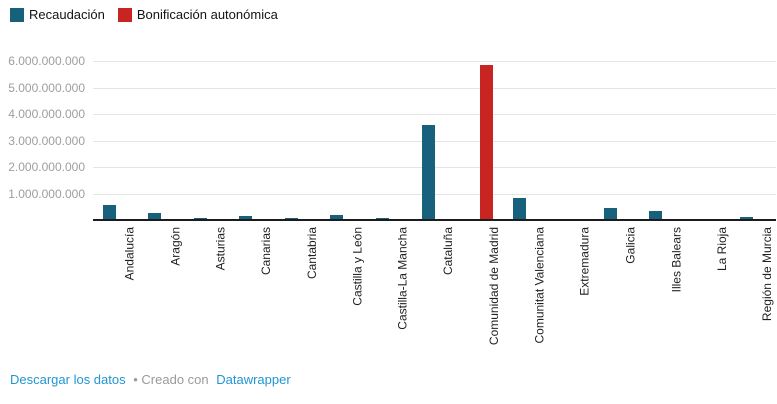  Describe the element at coordinates (67, 14) in the screenshot. I see `legend-label-recaudacion: Recaudación` at that location.